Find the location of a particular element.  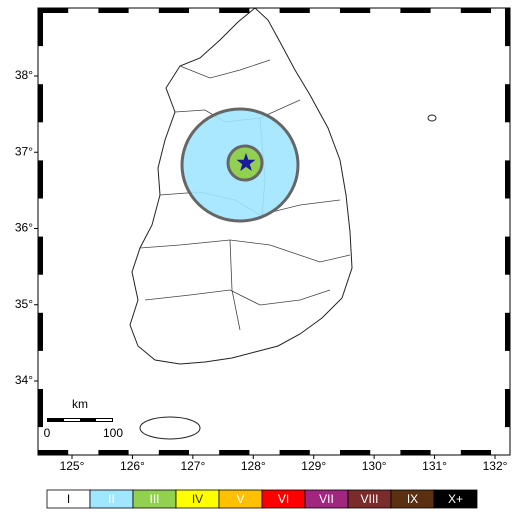

scale-end: 100 is located at coordinates (113, 433).